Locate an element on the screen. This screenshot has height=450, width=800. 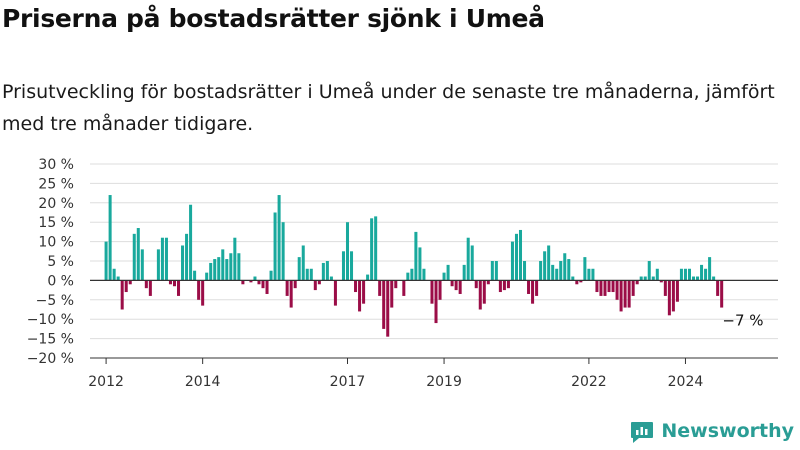
y-tick-label: −10 % is located at coordinates (50, 320).